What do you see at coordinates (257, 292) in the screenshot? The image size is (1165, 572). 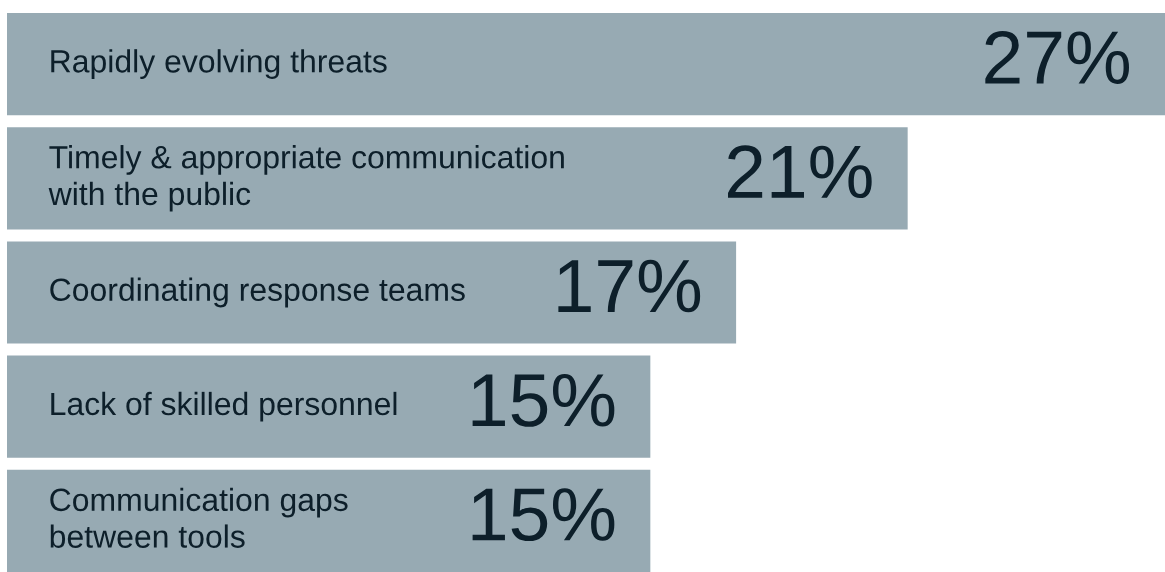 I see `y-tick-label: Coordinating response teams` at bounding box center [257, 292].